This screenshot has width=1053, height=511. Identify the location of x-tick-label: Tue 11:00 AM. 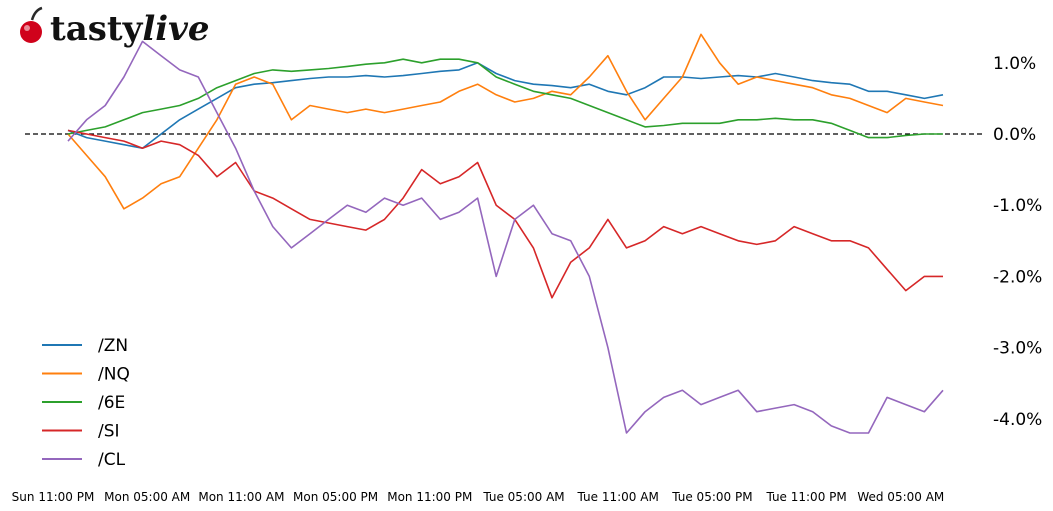
(618, 497).